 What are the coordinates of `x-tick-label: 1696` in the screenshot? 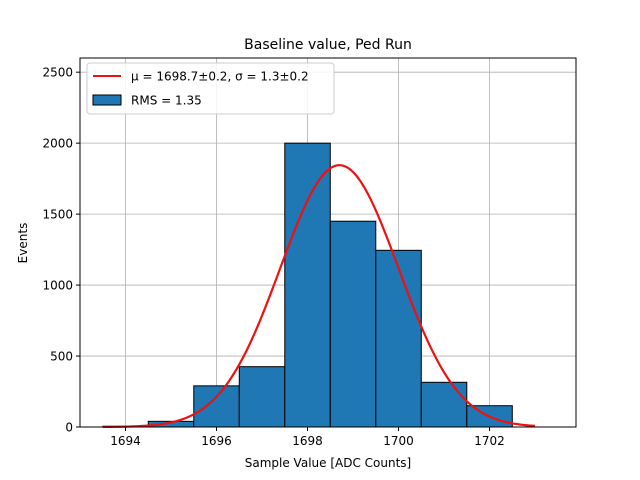 It's located at (216, 441).